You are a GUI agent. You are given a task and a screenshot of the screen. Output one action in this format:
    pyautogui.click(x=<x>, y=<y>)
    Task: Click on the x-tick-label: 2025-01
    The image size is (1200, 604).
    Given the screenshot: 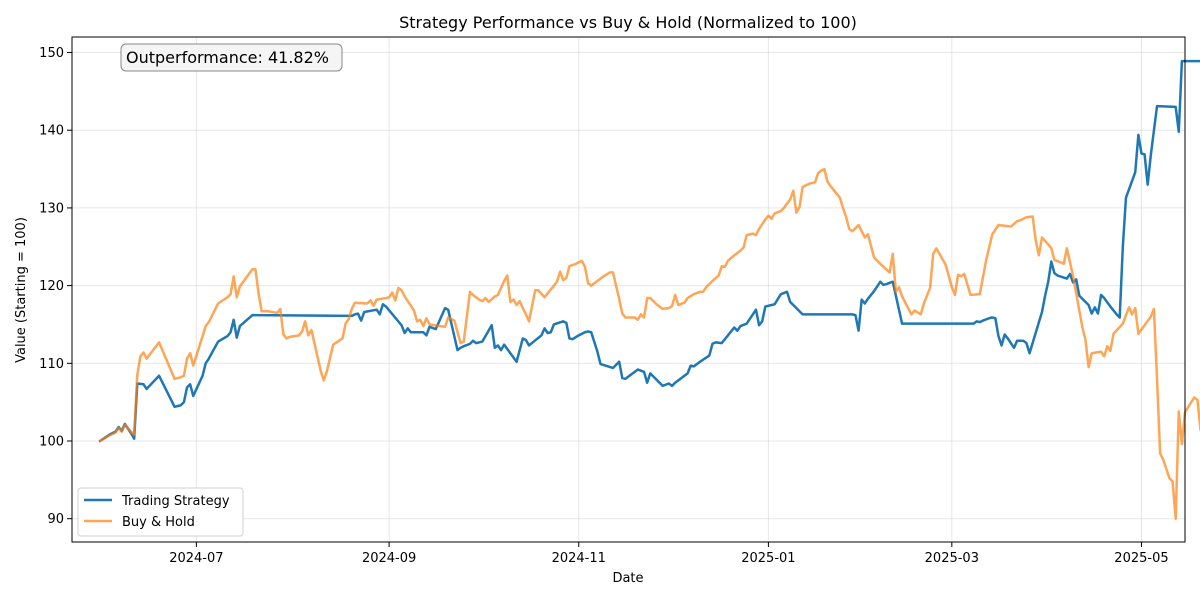 What is the action you would take?
    pyautogui.click(x=768, y=558)
    